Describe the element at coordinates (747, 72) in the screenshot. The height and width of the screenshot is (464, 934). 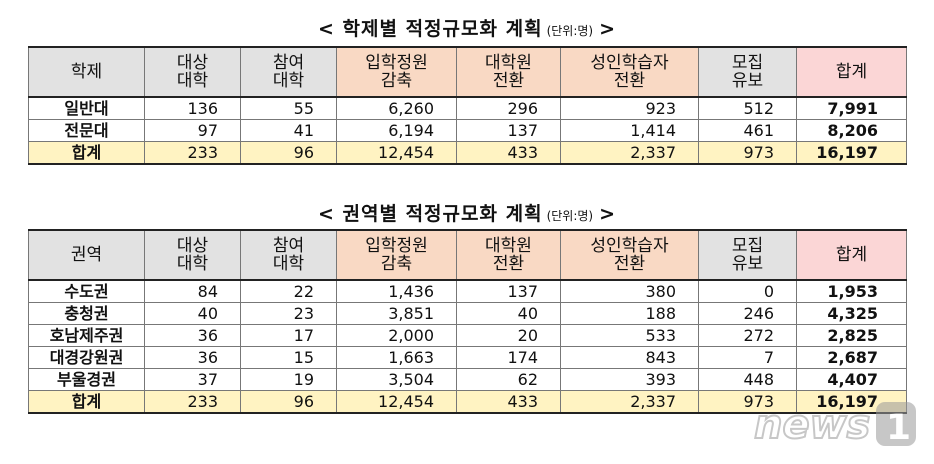
I see `header-cell: 모집 유보` at that location.